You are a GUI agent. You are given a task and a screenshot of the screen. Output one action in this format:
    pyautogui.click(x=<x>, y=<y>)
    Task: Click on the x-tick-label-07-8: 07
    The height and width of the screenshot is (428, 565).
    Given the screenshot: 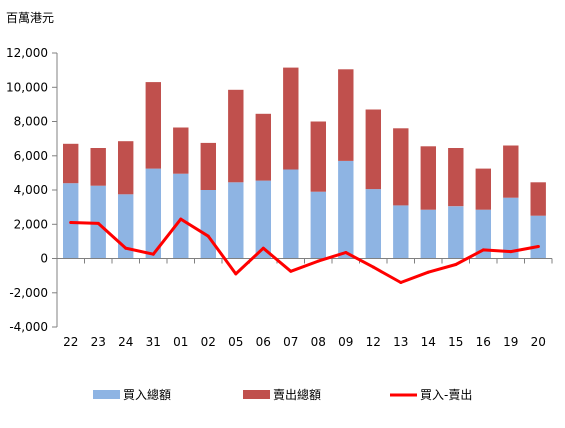 What is the action you would take?
    pyautogui.click(x=290, y=342)
    